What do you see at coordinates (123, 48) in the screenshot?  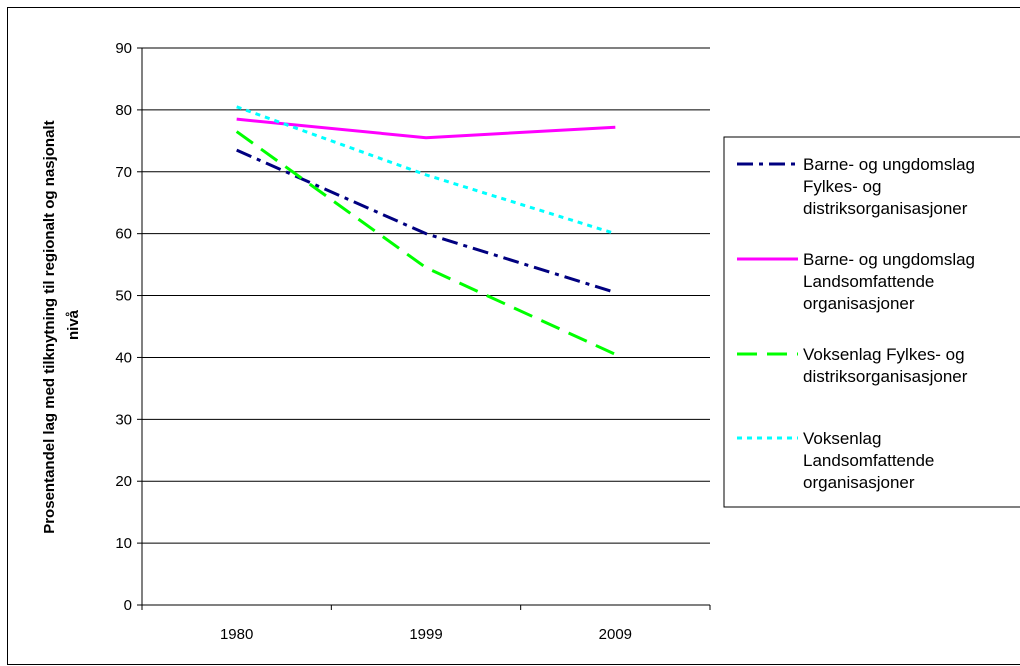 I see `y-tick-label: 90` at bounding box center [123, 48].